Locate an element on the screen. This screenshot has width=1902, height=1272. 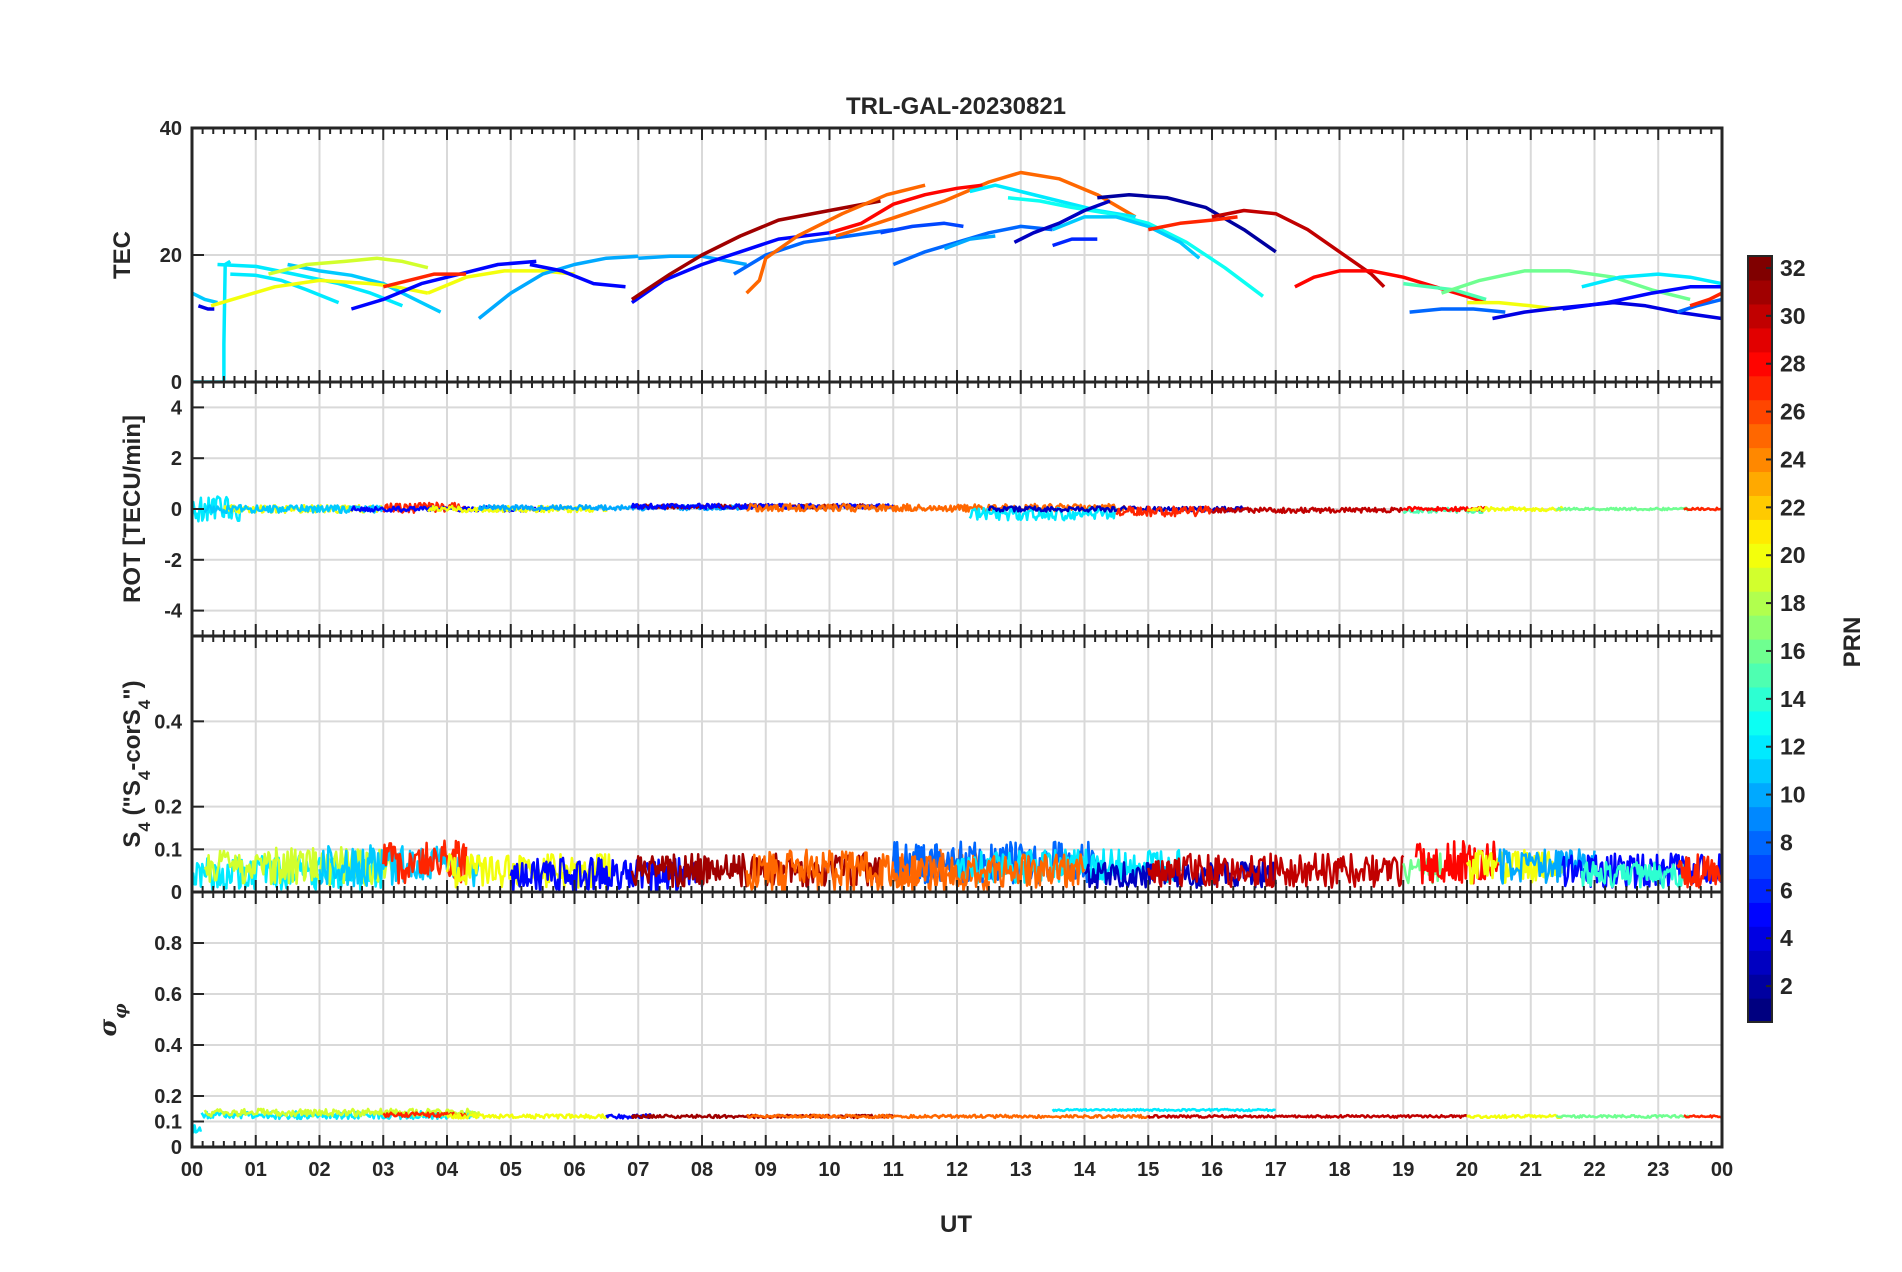
x-tick-label: 03 is located at coordinates (383, 1170).